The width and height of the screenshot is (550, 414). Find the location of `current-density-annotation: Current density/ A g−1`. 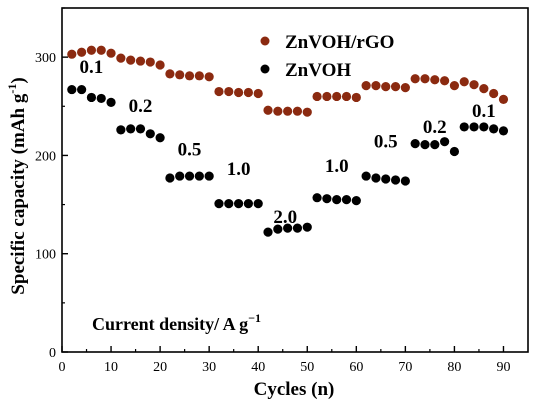

current-density-annotation: Current density/ A g−1 is located at coordinates (176, 322).